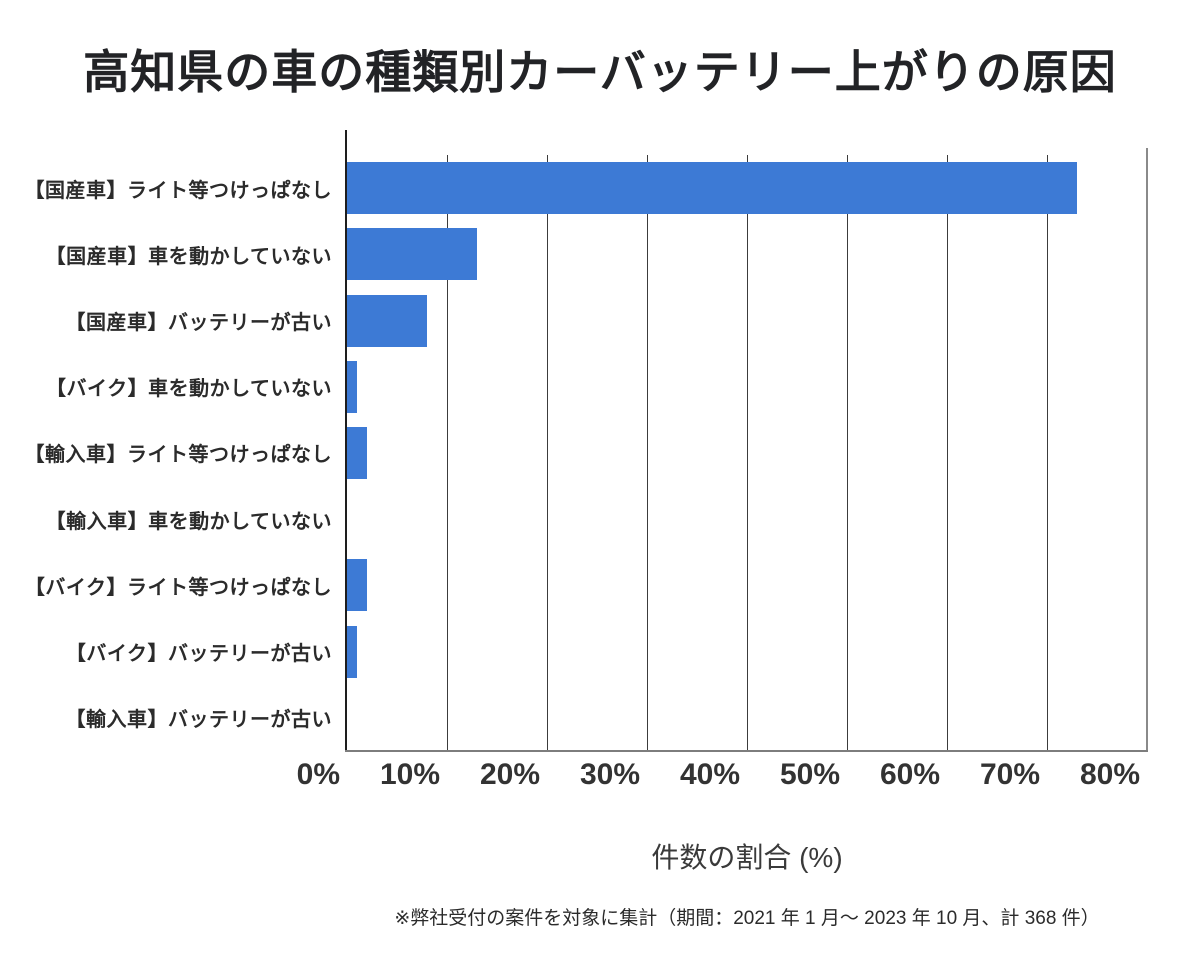 Image resolution: width=1200 pixels, height=972 pixels. Describe the element at coordinates (809, 774) in the screenshot. I see `x-tick-label: 50%` at that location.